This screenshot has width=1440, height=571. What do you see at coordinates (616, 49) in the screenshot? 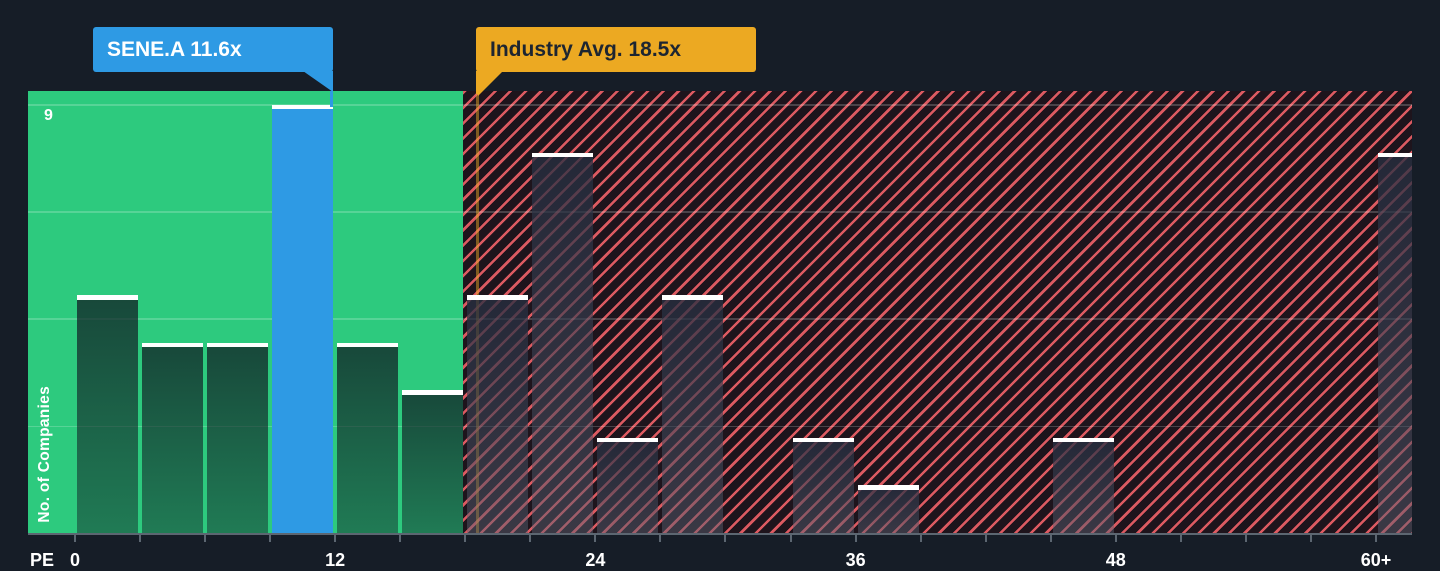
I see `industry-average-callout: Industry Avg. 18.5x` at bounding box center [616, 49].